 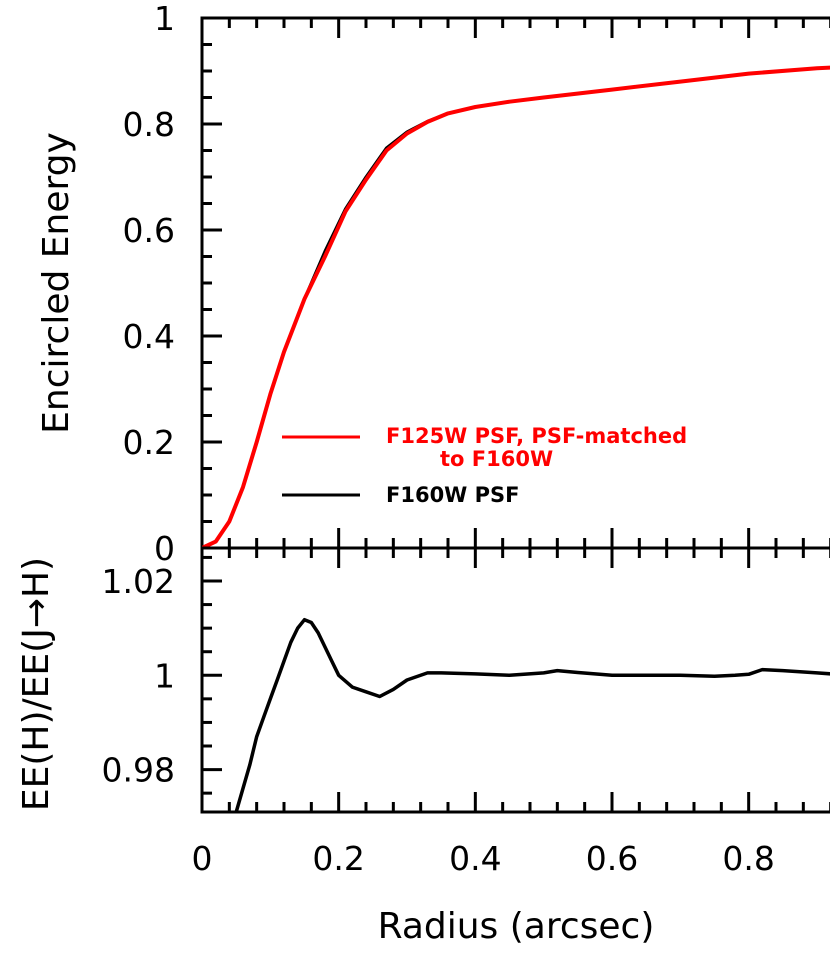 I want to click on top-panel-y-tick-label: 0.6, so click(x=149, y=230).